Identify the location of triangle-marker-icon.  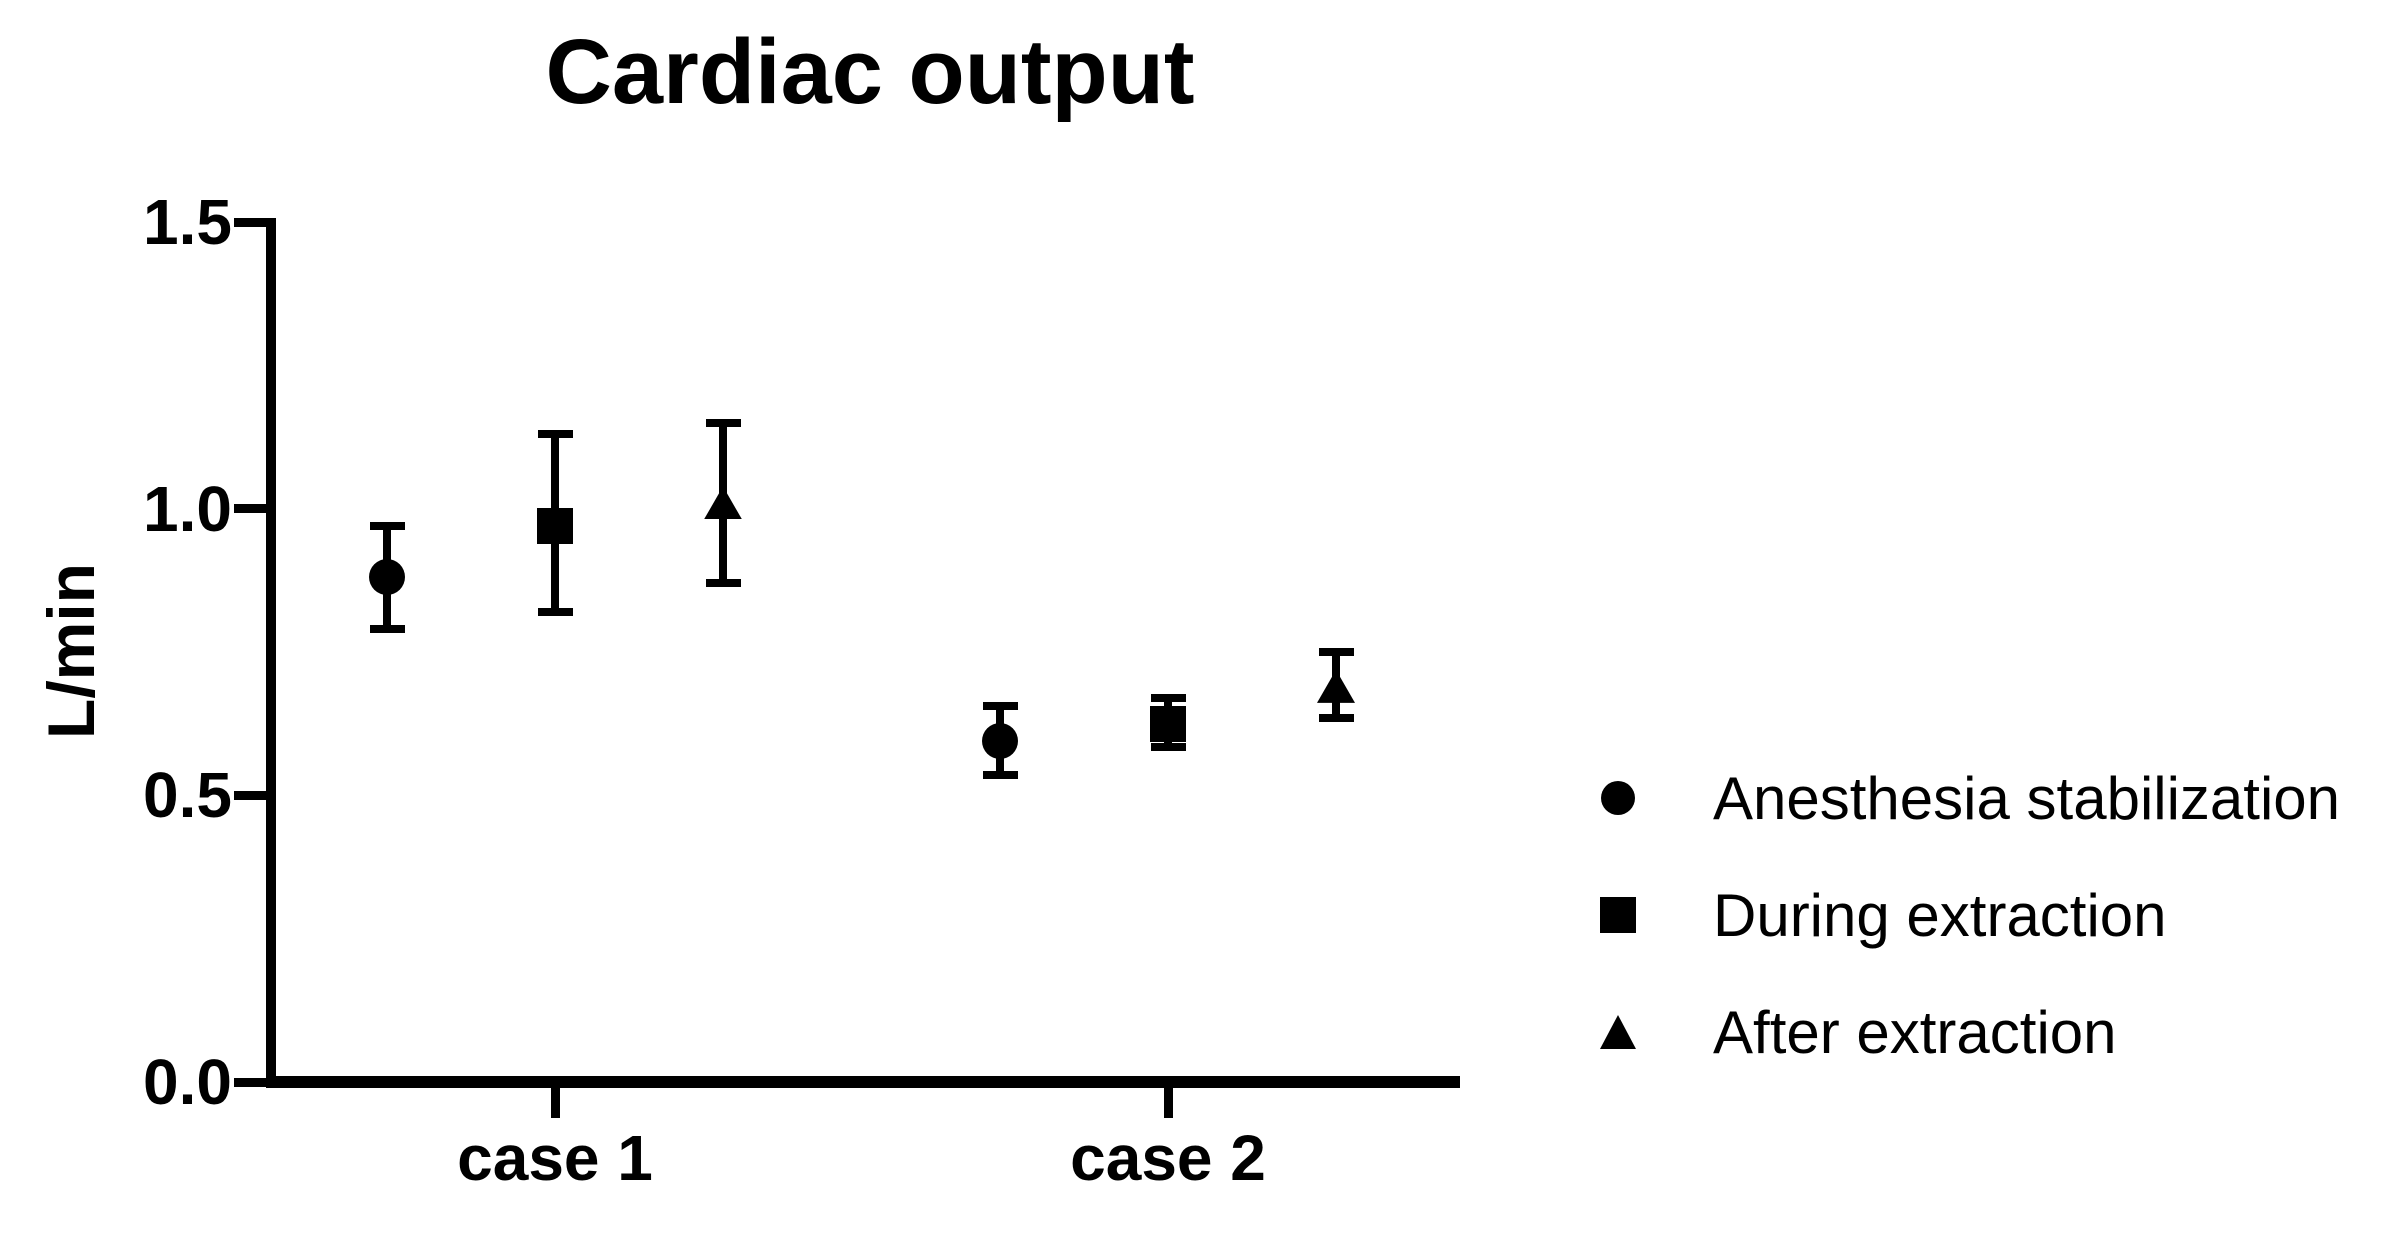
(1618, 1032).